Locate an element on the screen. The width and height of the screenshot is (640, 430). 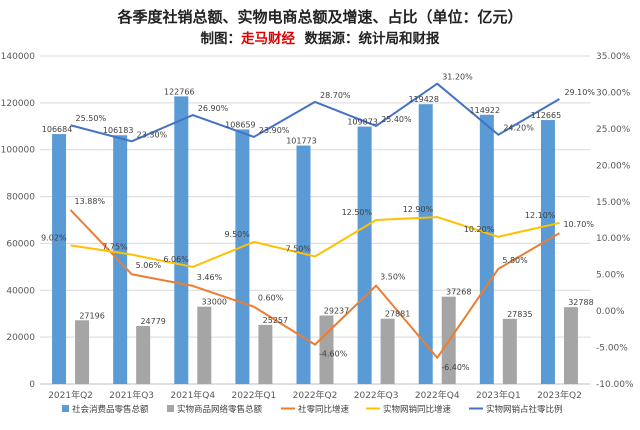
retail-total-data-label: 114922 is located at coordinates (485, 110).